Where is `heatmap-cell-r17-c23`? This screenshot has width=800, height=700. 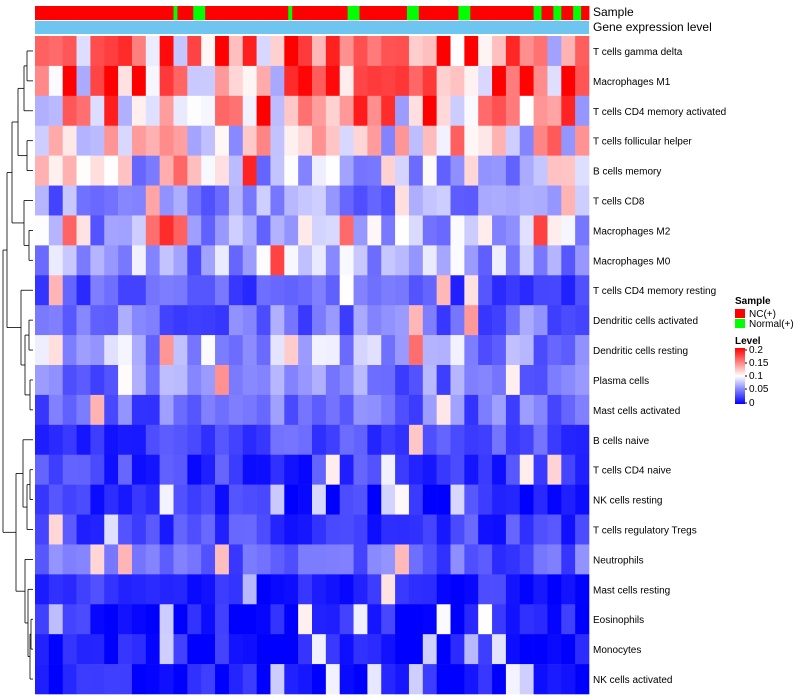
heatmap-cell-r17-c23 is located at coordinates (360, 559).